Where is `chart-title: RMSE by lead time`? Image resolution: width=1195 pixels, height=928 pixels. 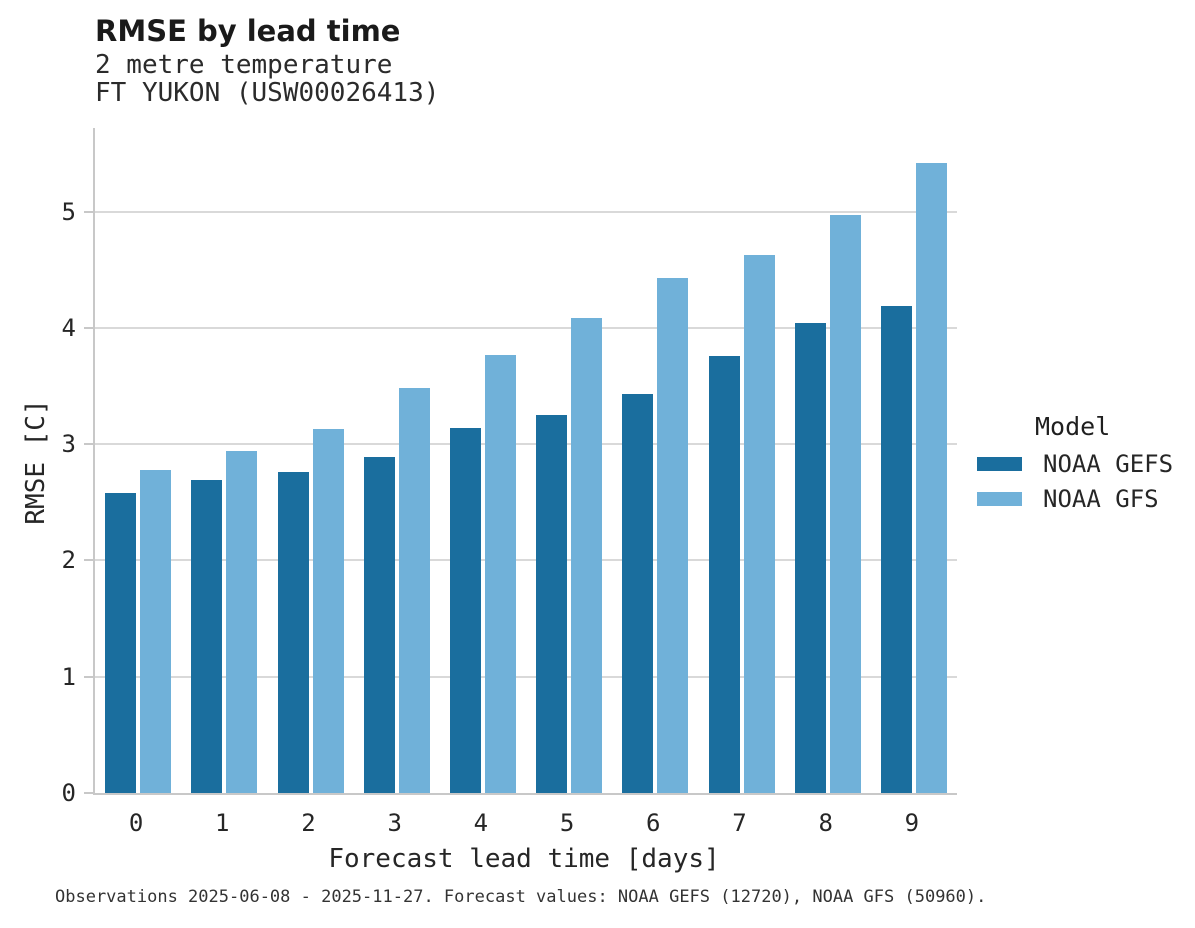
chart-title: RMSE by lead time is located at coordinates (248, 31).